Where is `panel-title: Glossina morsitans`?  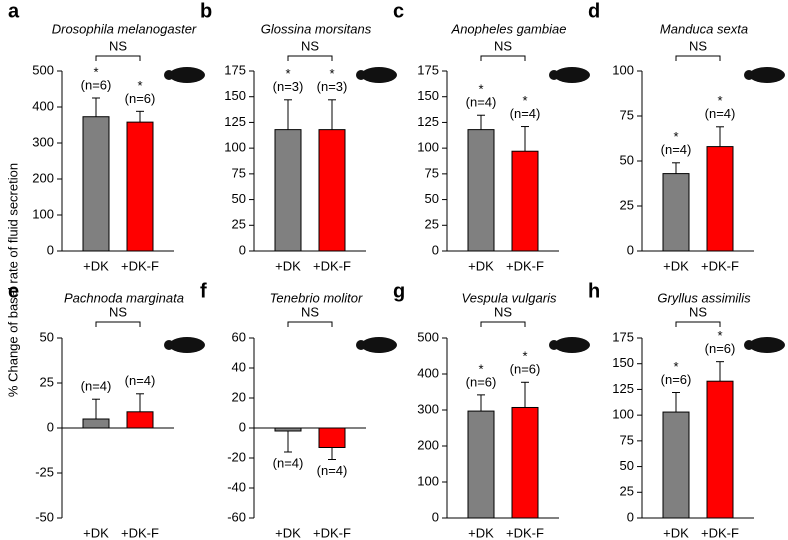 panel-title: Glossina morsitans is located at coordinates (316, 28).